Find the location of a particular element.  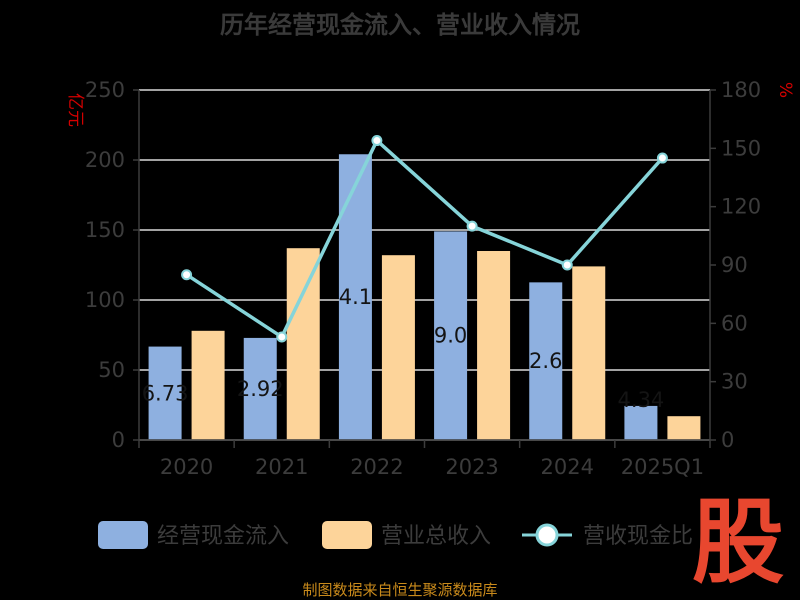

legend-label-cash-inflow: 经营现金流入 is located at coordinates (223, 536).